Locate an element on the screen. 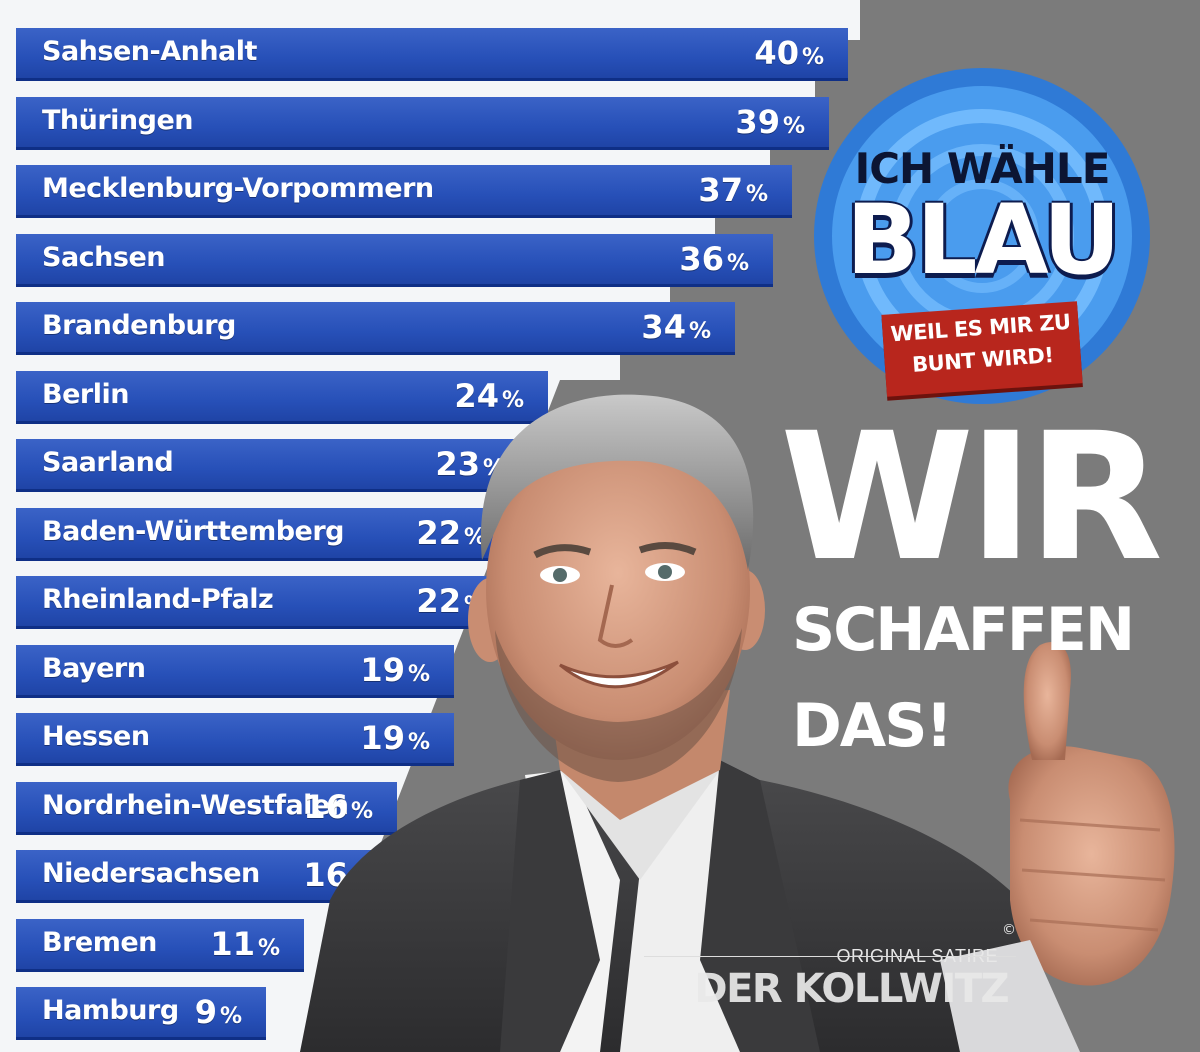 The width and height of the screenshot is (1200, 1052). bar-value-number: 16 is located at coordinates (325, 806).